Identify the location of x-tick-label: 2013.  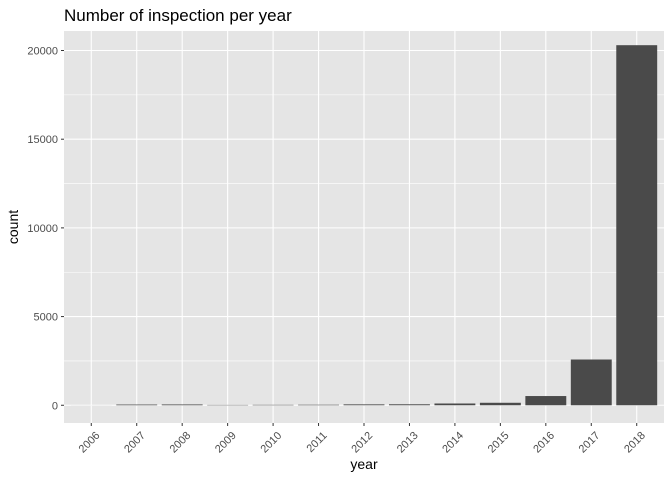
(408, 443).